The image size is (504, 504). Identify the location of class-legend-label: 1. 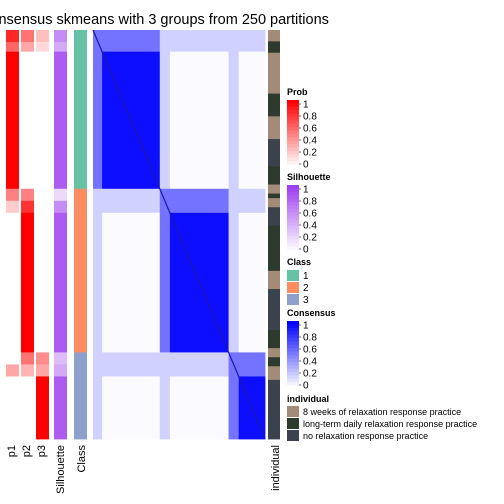
(306, 276).